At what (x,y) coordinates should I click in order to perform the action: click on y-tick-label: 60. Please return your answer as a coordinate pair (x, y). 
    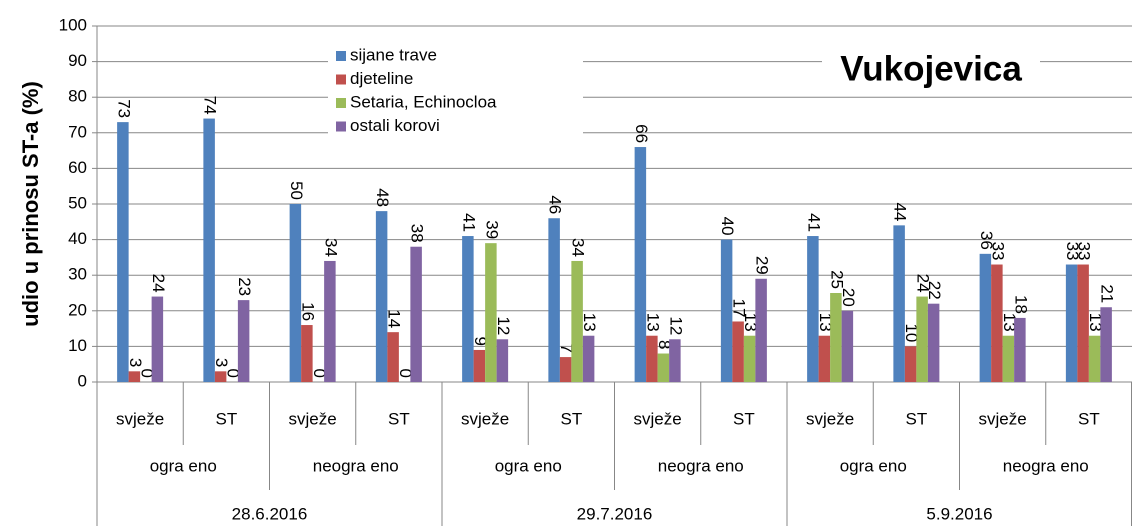
    Looking at the image, I should click on (77, 167).